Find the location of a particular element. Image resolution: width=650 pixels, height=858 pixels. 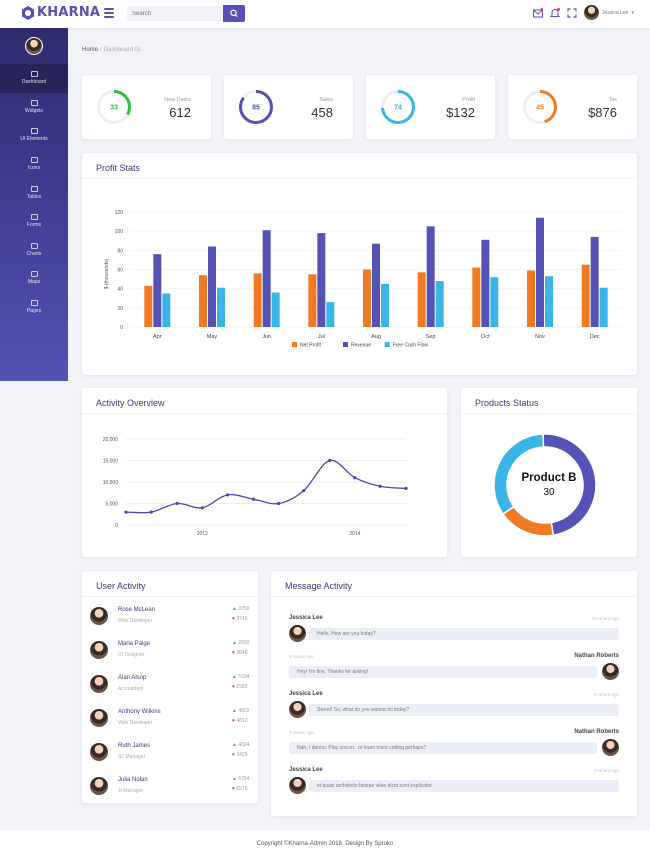

products-status-card: Products Status Product B 30 is located at coordinates (549, 472).